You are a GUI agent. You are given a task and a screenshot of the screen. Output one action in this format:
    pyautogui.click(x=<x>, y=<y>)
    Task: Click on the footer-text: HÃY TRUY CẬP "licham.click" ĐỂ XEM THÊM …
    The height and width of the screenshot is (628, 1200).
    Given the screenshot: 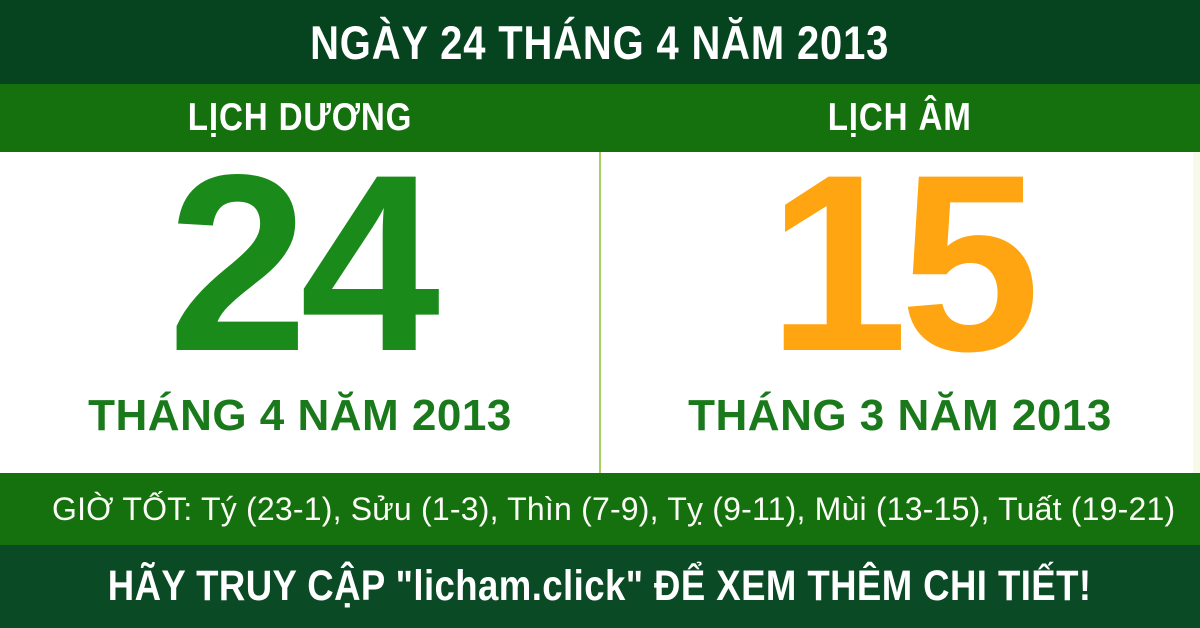 What is the action you would take?
    pyautogui.click(x=600, y=586)
    